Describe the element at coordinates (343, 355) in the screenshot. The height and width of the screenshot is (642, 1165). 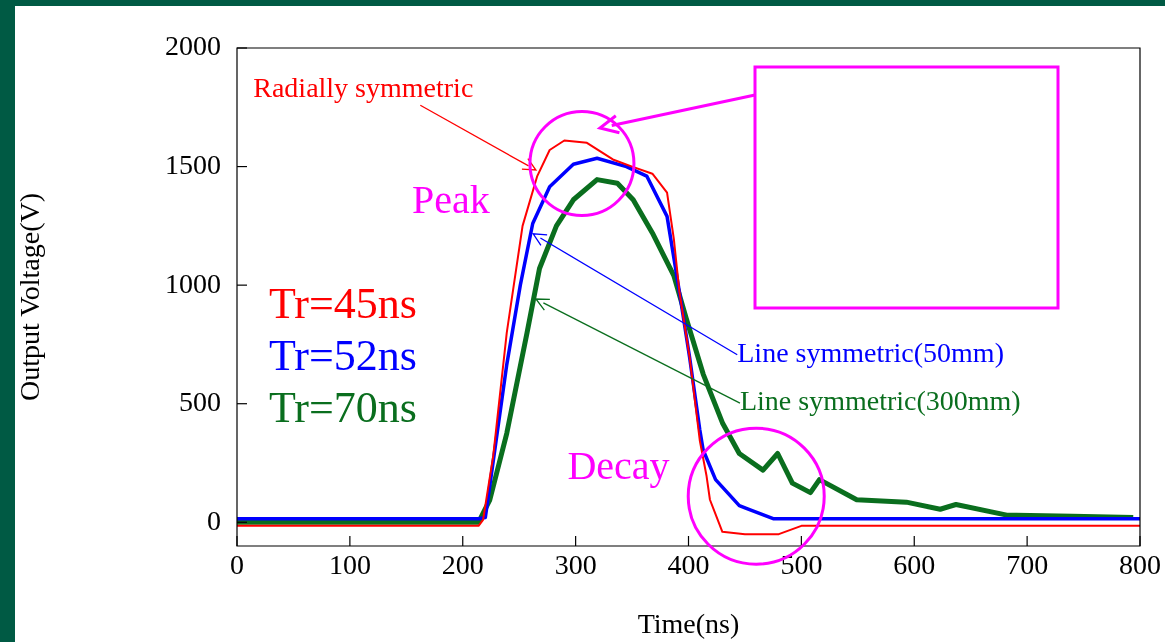
I see `series-label: Tr=52ns` at that location.